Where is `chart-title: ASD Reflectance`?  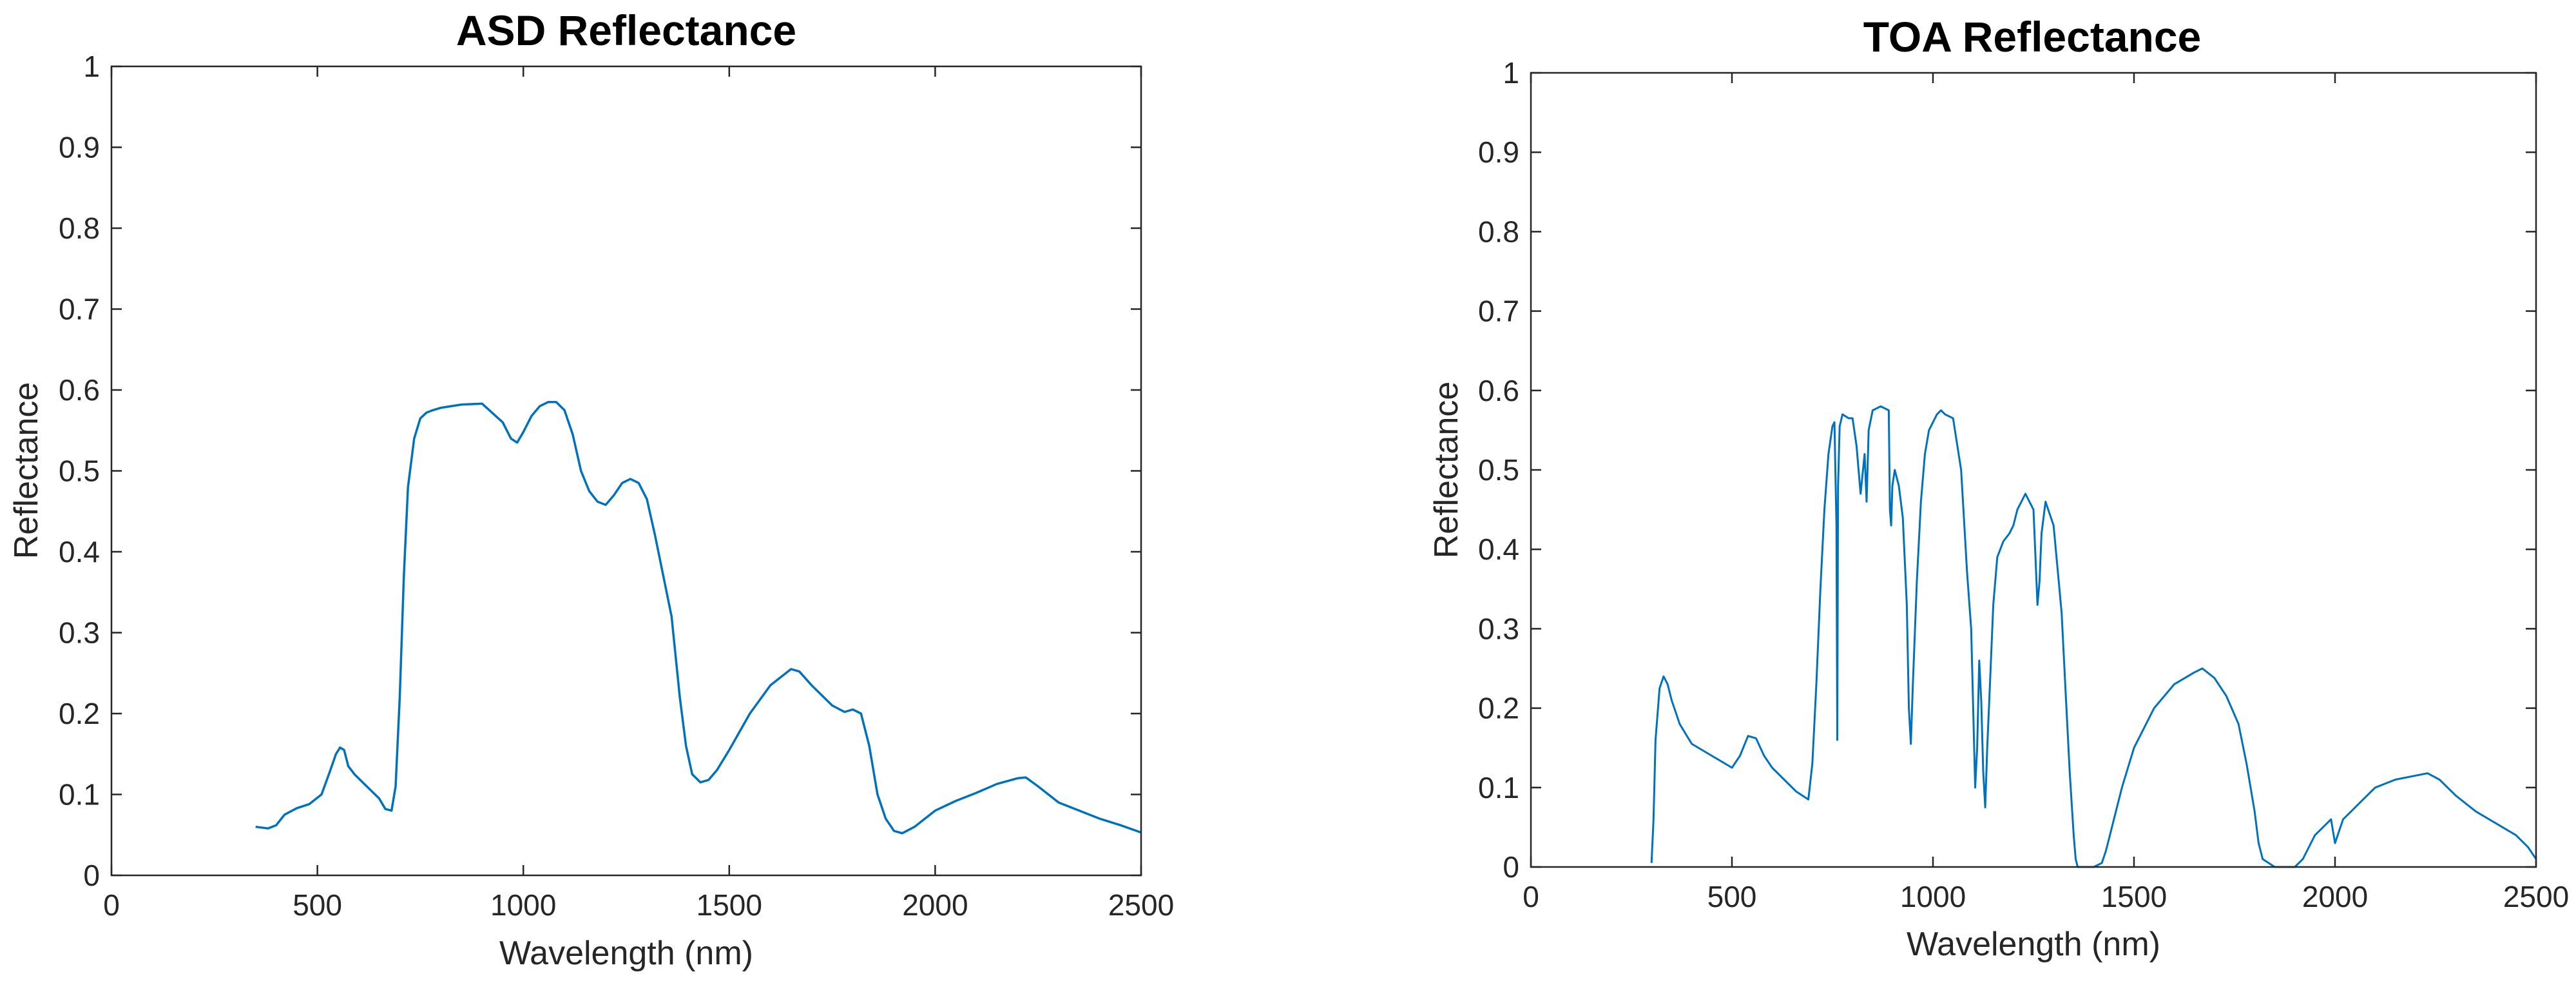
chart-title: ASD Reflectance is located at coordinates (626, 30).